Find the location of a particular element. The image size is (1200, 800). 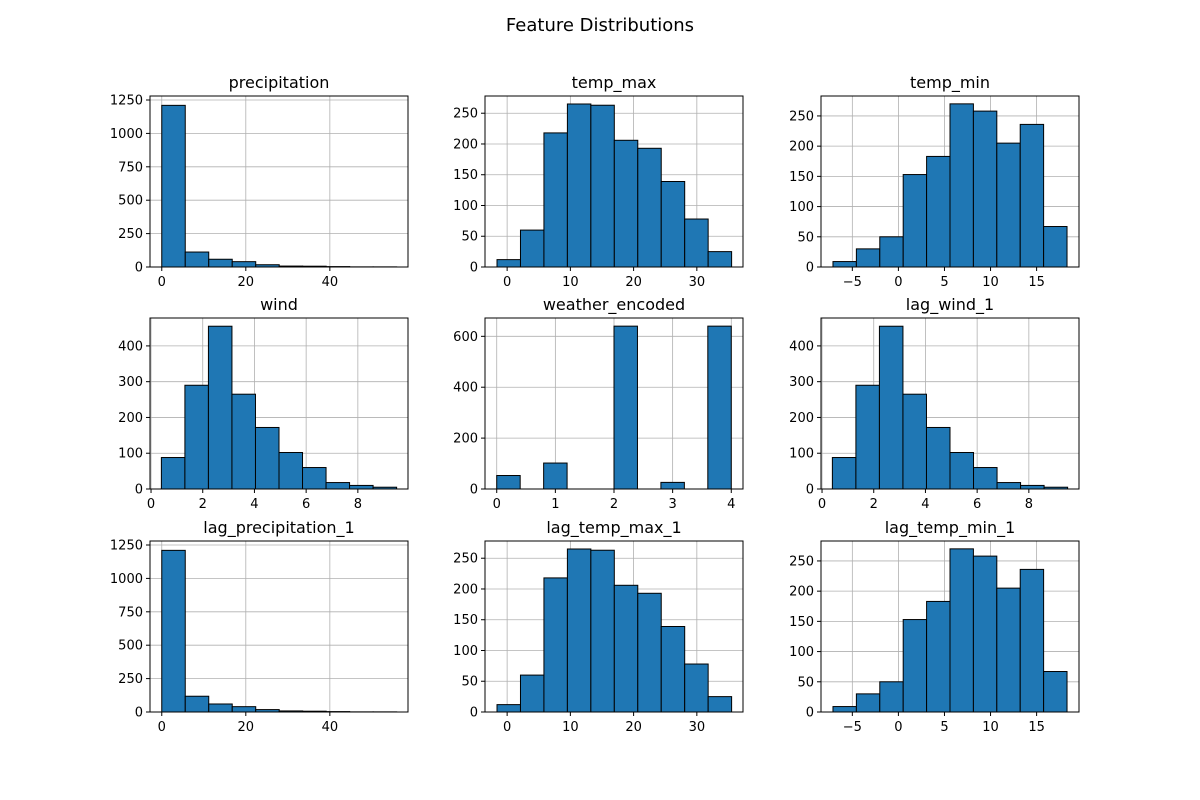

histogram-panel-weather-encoded: 0 1 2 3 4 0 200 400 600 weather_encoded is located at coordinates (598, 403).